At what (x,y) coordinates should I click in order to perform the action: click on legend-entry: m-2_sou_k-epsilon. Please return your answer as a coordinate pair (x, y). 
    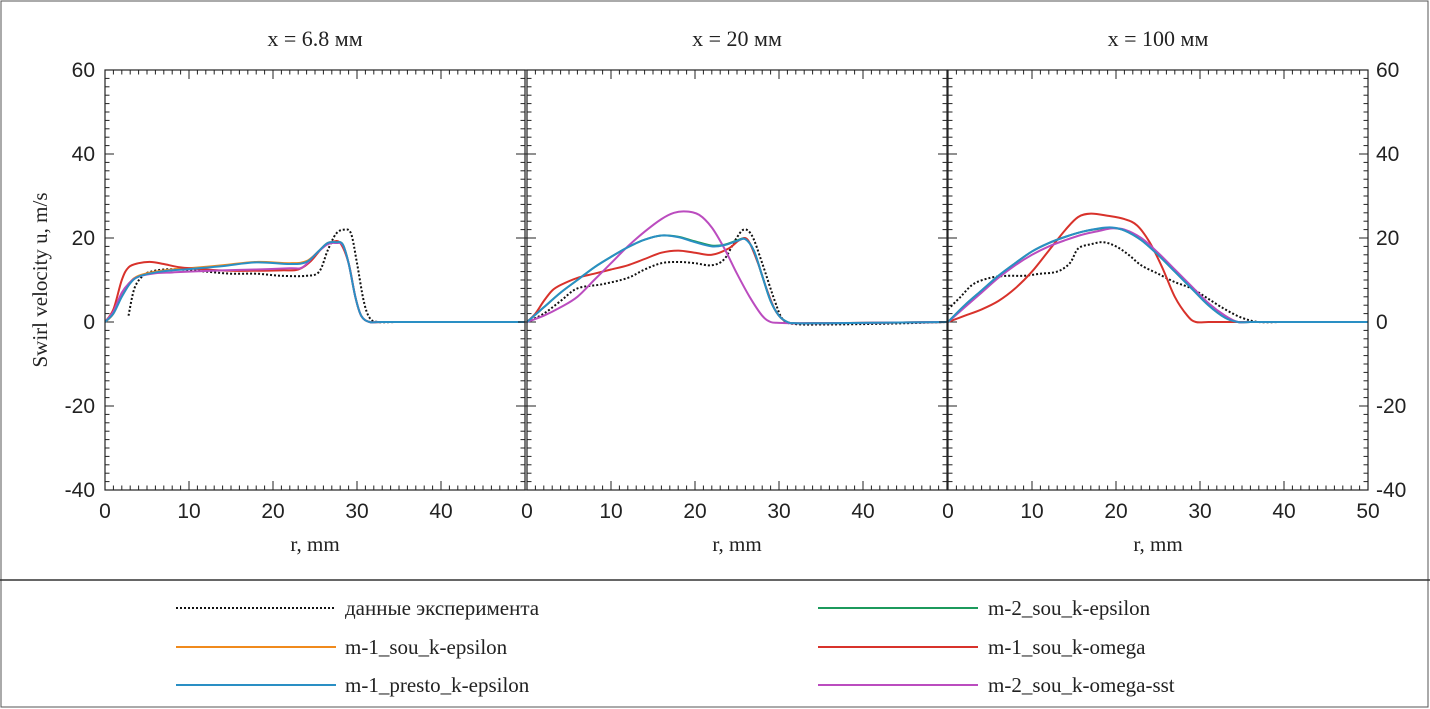
    Looking at the image, I should click on (984, 608).